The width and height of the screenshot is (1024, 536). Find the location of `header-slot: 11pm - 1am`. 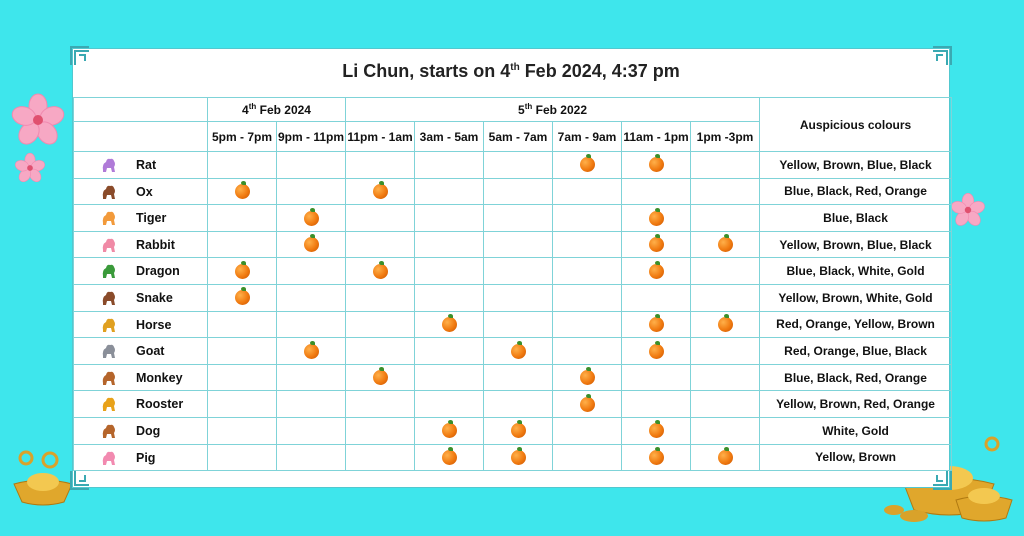

header-slot: 11pm - 1am is located at coordinates (380, 136).